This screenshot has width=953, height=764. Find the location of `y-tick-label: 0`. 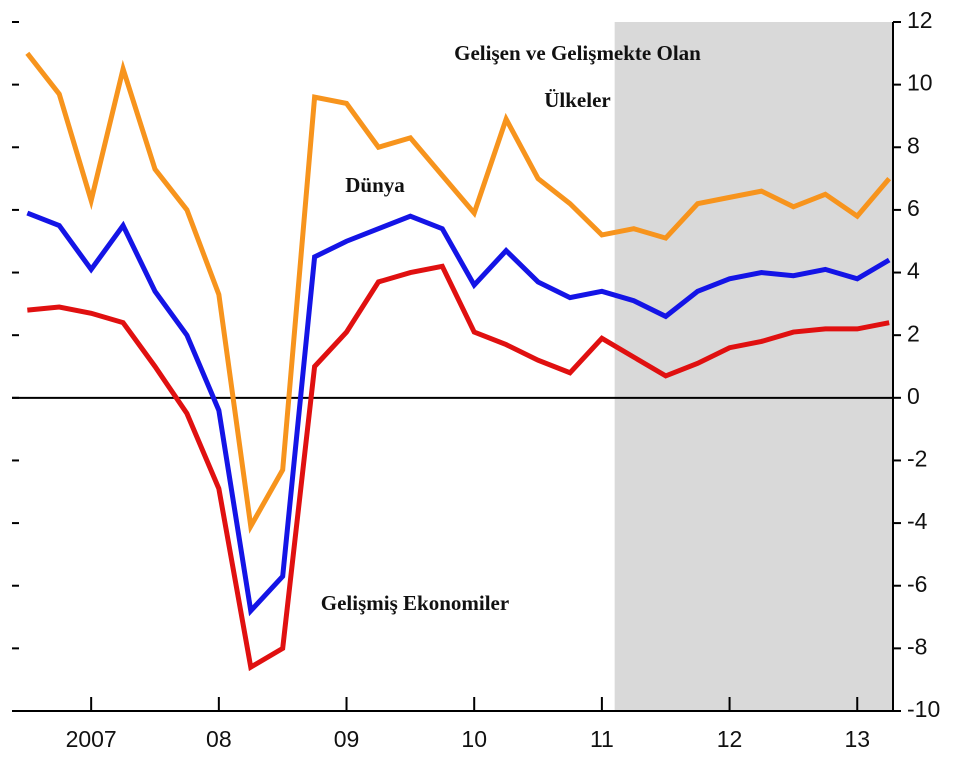

y-tick-label: 0 is located at coordinates (913, 396).